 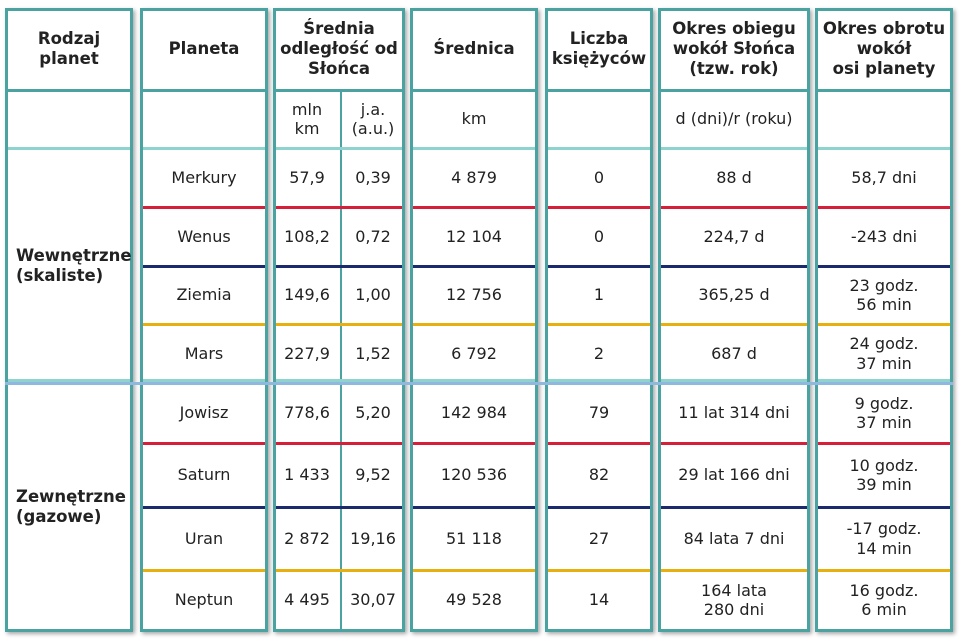 What do you see at coordinates (373, 236) in the screenshot?
I see `data-cell: 0,72` at bounding box center [373, 236].